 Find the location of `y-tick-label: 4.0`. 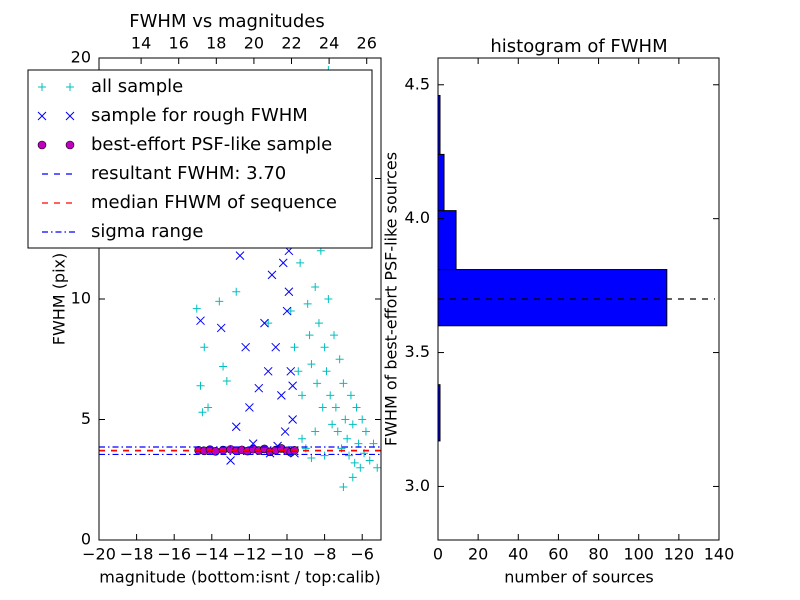

y-tick-label: 4.0 is located at coordinates (417, 217).